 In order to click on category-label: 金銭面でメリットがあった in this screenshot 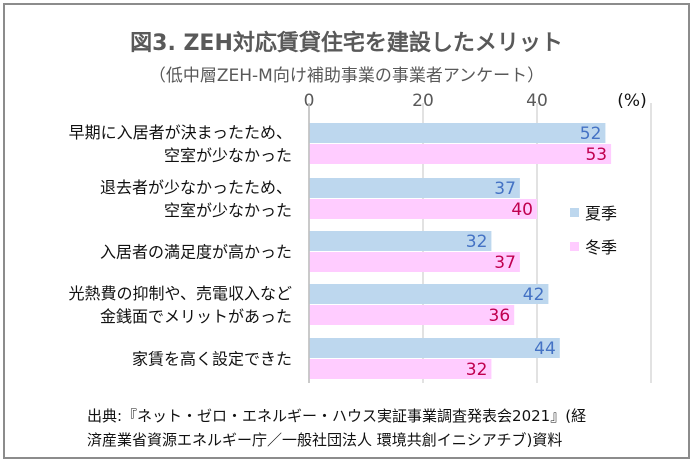, I will do `click(196, 316)`.